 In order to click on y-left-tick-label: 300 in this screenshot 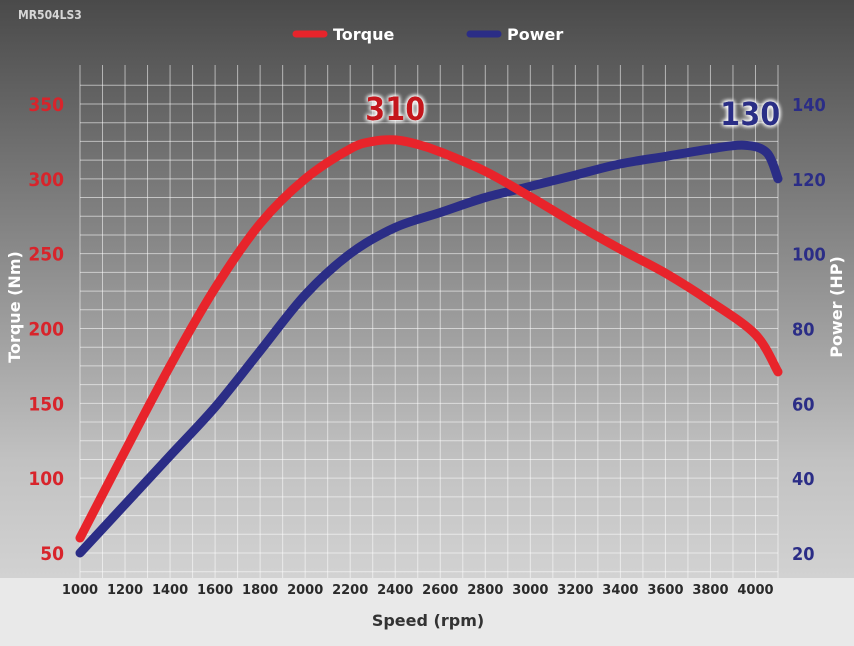, I will do `click(46, 180)`.